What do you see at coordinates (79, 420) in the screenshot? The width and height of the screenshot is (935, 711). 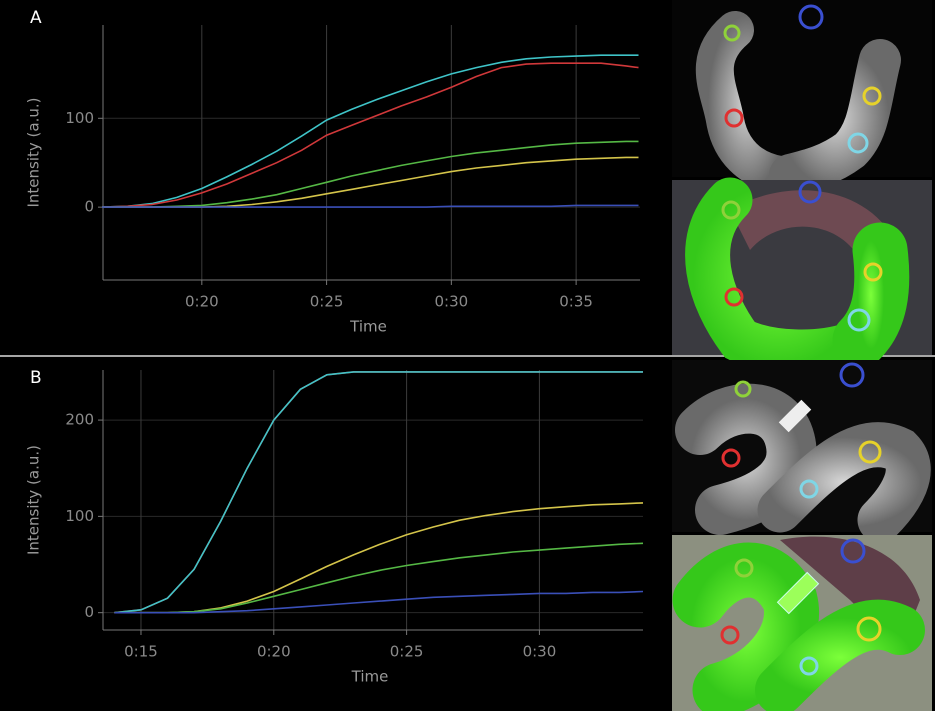 I see `y-tick-label: 200` at bounding box center [79, 420].